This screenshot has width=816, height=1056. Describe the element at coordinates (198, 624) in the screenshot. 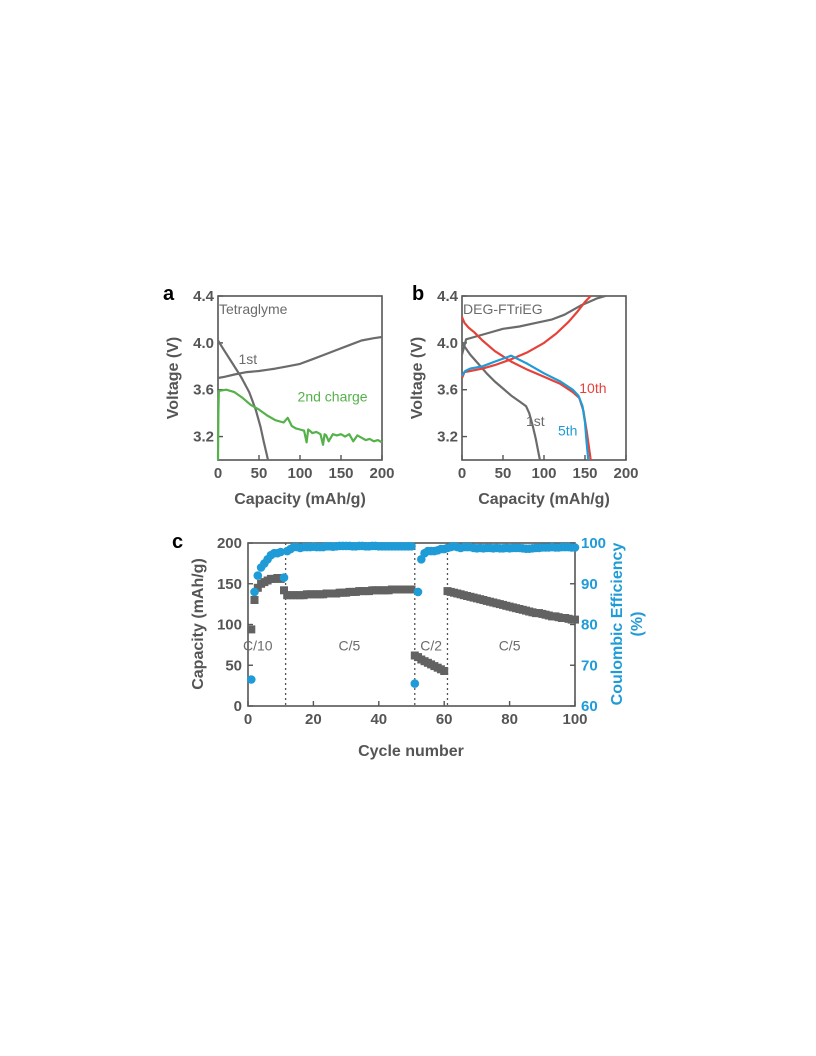

I see `panel-c-y-axis-title: Capacity (mAh/g)` at that location.